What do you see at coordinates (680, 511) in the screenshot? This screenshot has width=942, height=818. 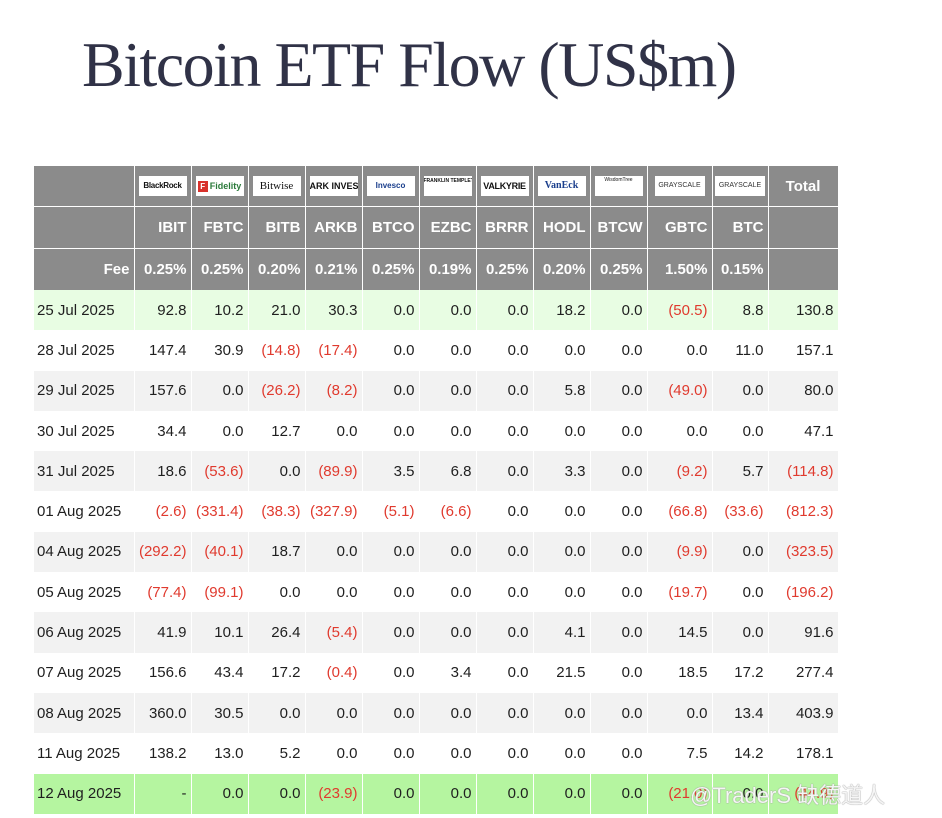 I see `flow-cell: (66.8)` at bounding box center [680, 511].